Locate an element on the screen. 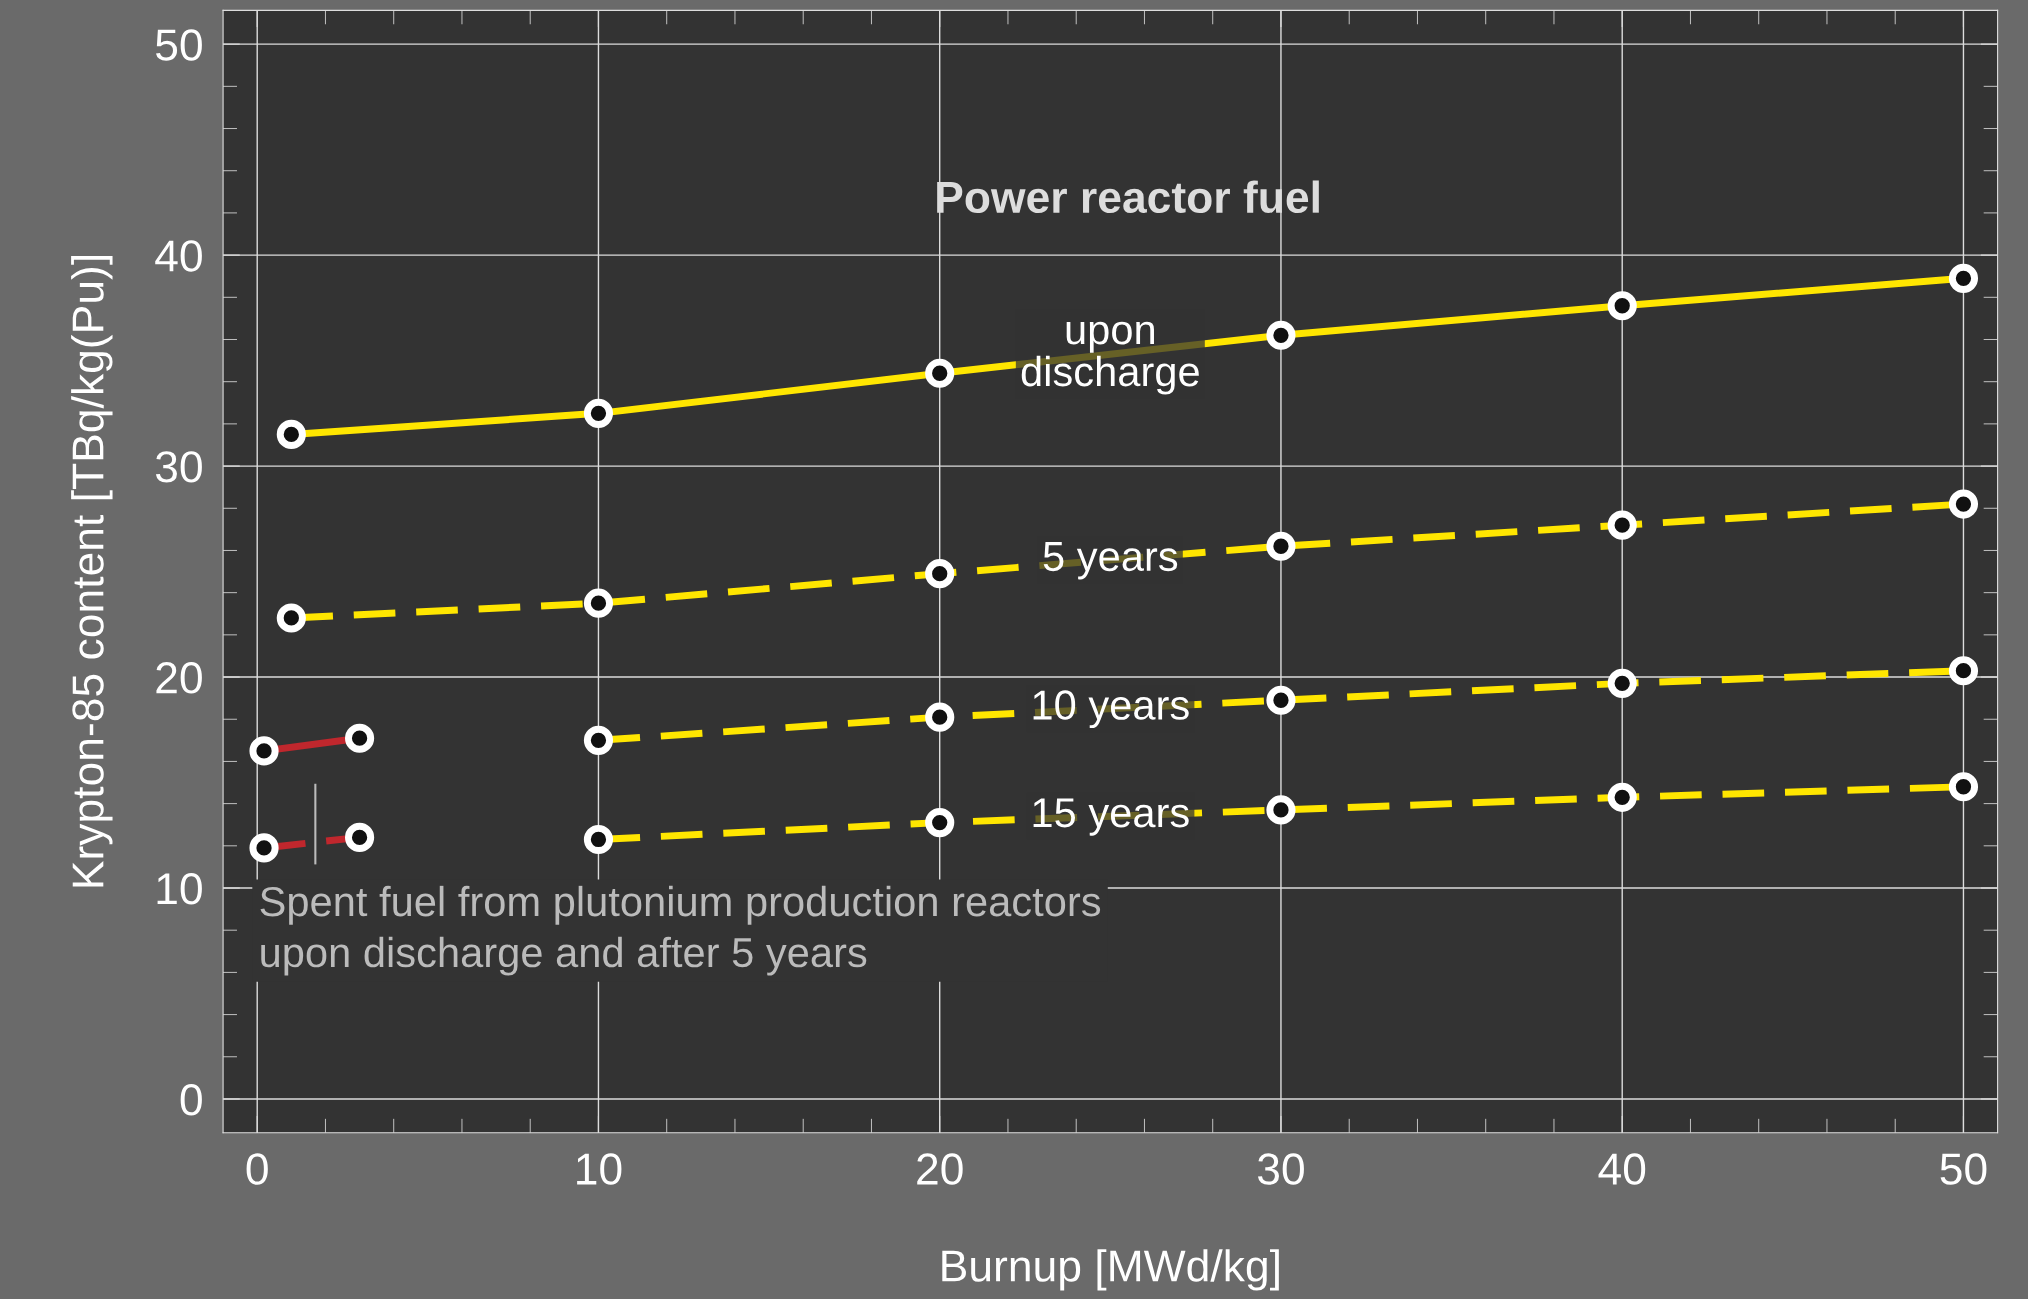 This screenshot has width=2028, height=1299. y-tick-label: 0 is located at coordinates (191, 1100).